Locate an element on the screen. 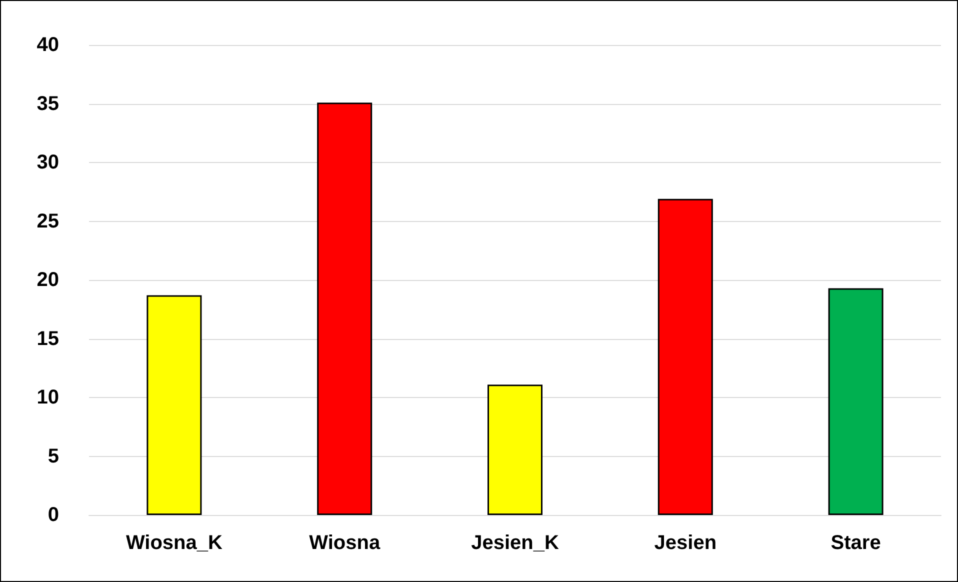 This screenshot has height=582, width=958. y-tick-label: 40 is located at coordinates (47, 45).